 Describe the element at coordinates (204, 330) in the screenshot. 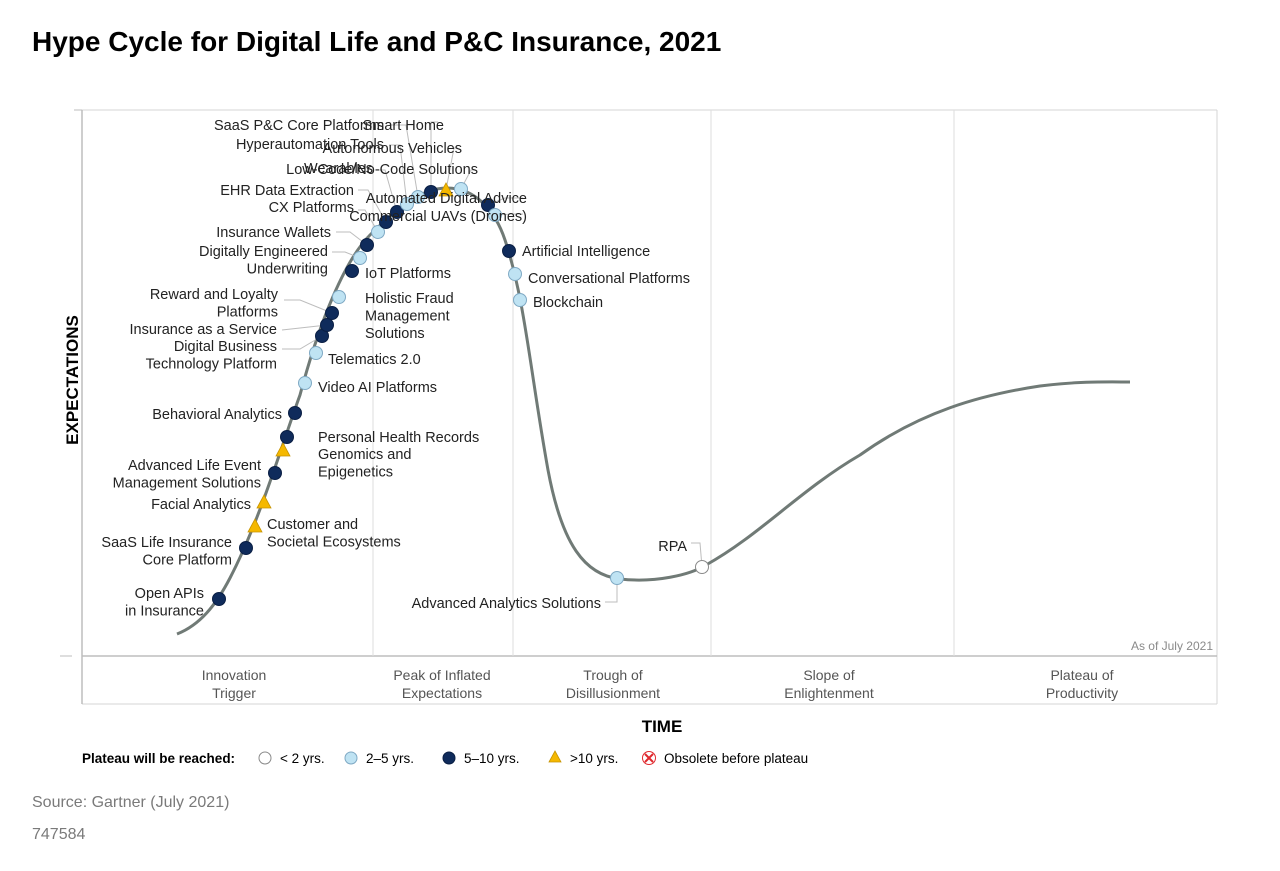

I see `label-insurance-as-a-service: Insurance as a Service` at that location.